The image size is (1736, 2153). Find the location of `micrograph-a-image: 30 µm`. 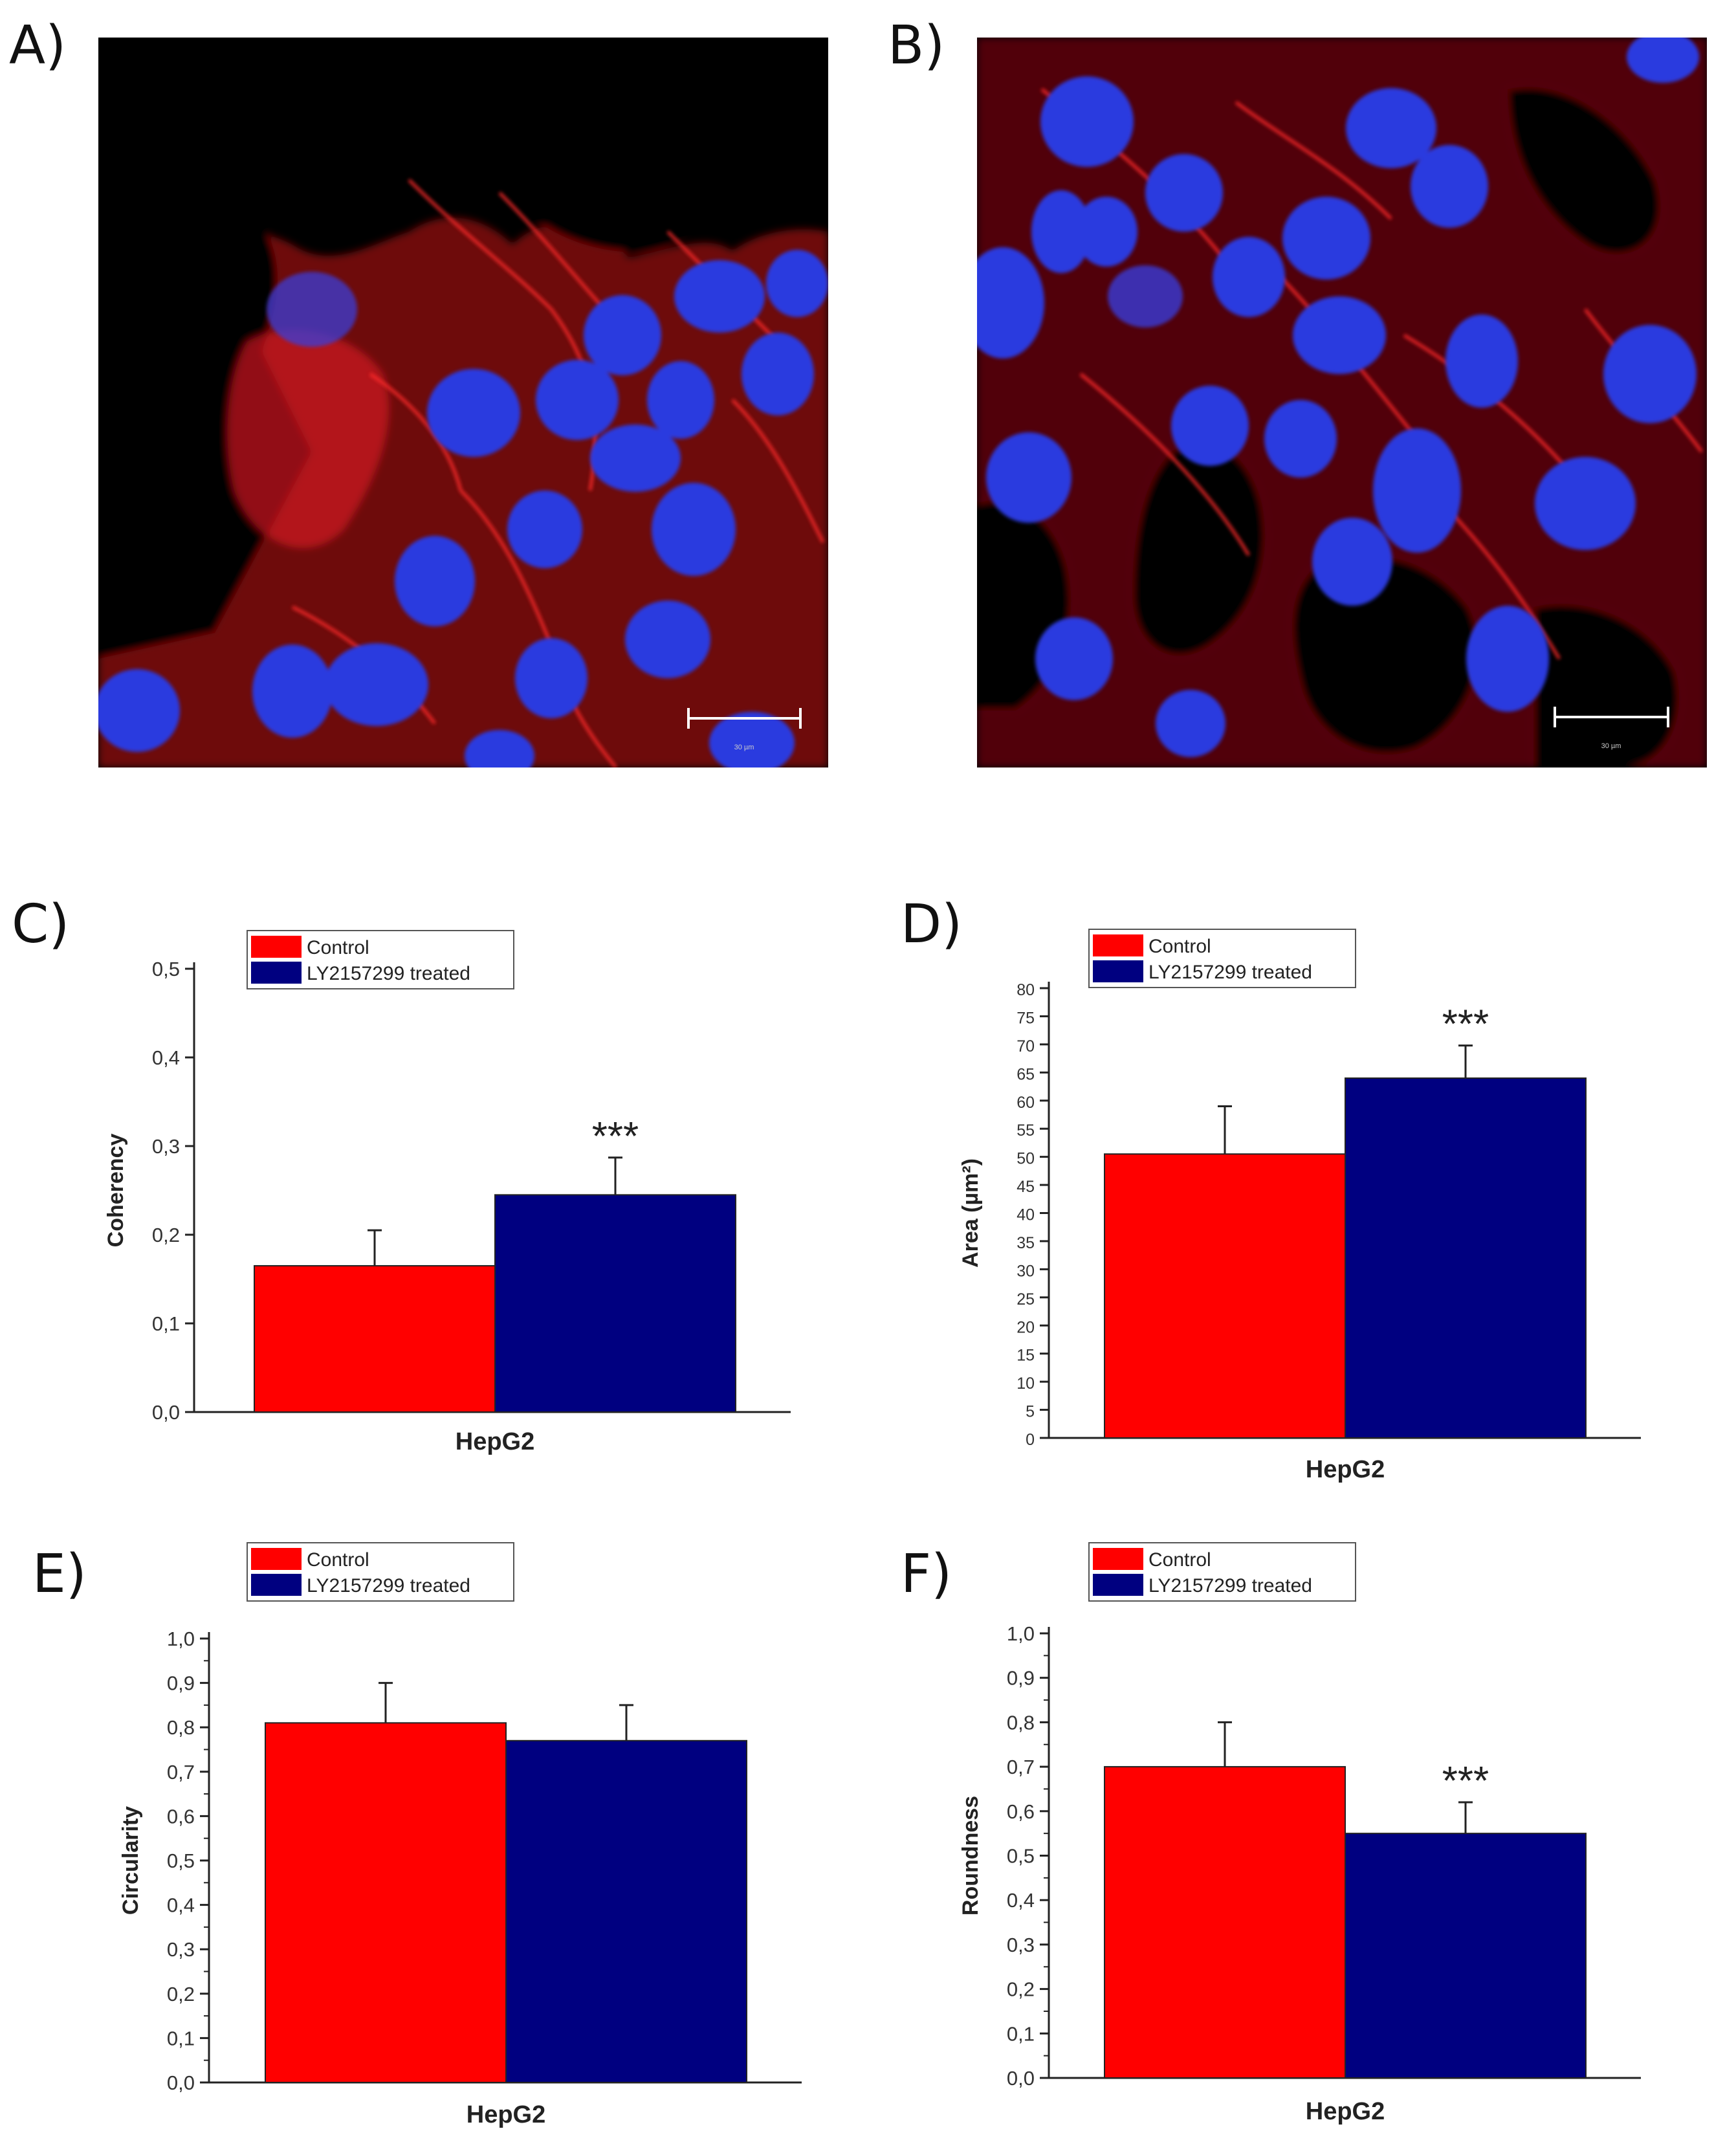

micrograph-a-image: 30 µm is located at coordinates (463, 458).